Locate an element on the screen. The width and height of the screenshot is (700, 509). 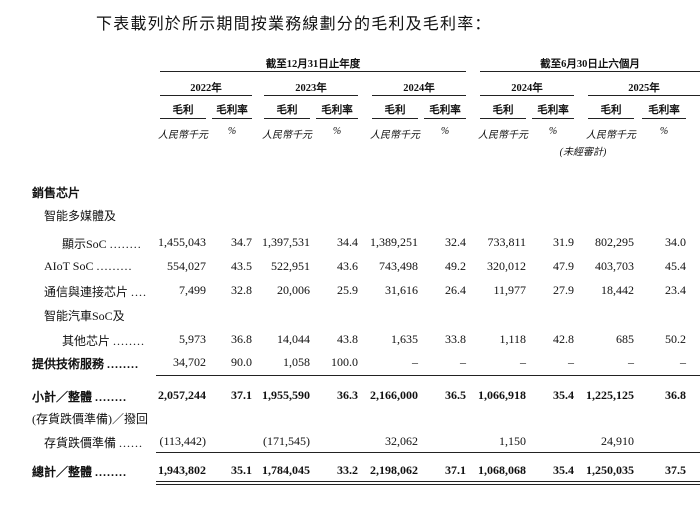
table-cell: 733,811 is located at coordinates (506, 242).